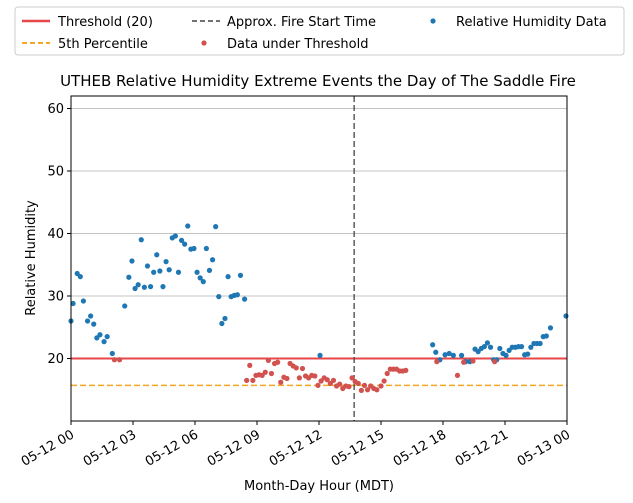  I want to click on x-axis-label: Month-Day Hour (MDT), so click(319, 486).